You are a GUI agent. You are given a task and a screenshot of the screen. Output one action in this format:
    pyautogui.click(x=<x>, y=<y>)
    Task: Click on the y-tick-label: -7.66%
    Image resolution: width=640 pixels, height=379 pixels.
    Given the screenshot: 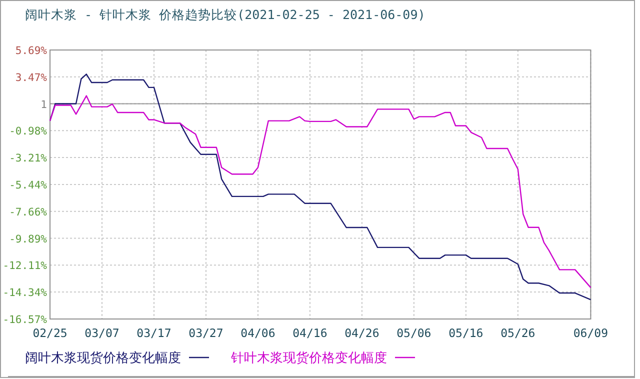 What is the action you would take?
    pyautogui.click(x=28, y=212)
    